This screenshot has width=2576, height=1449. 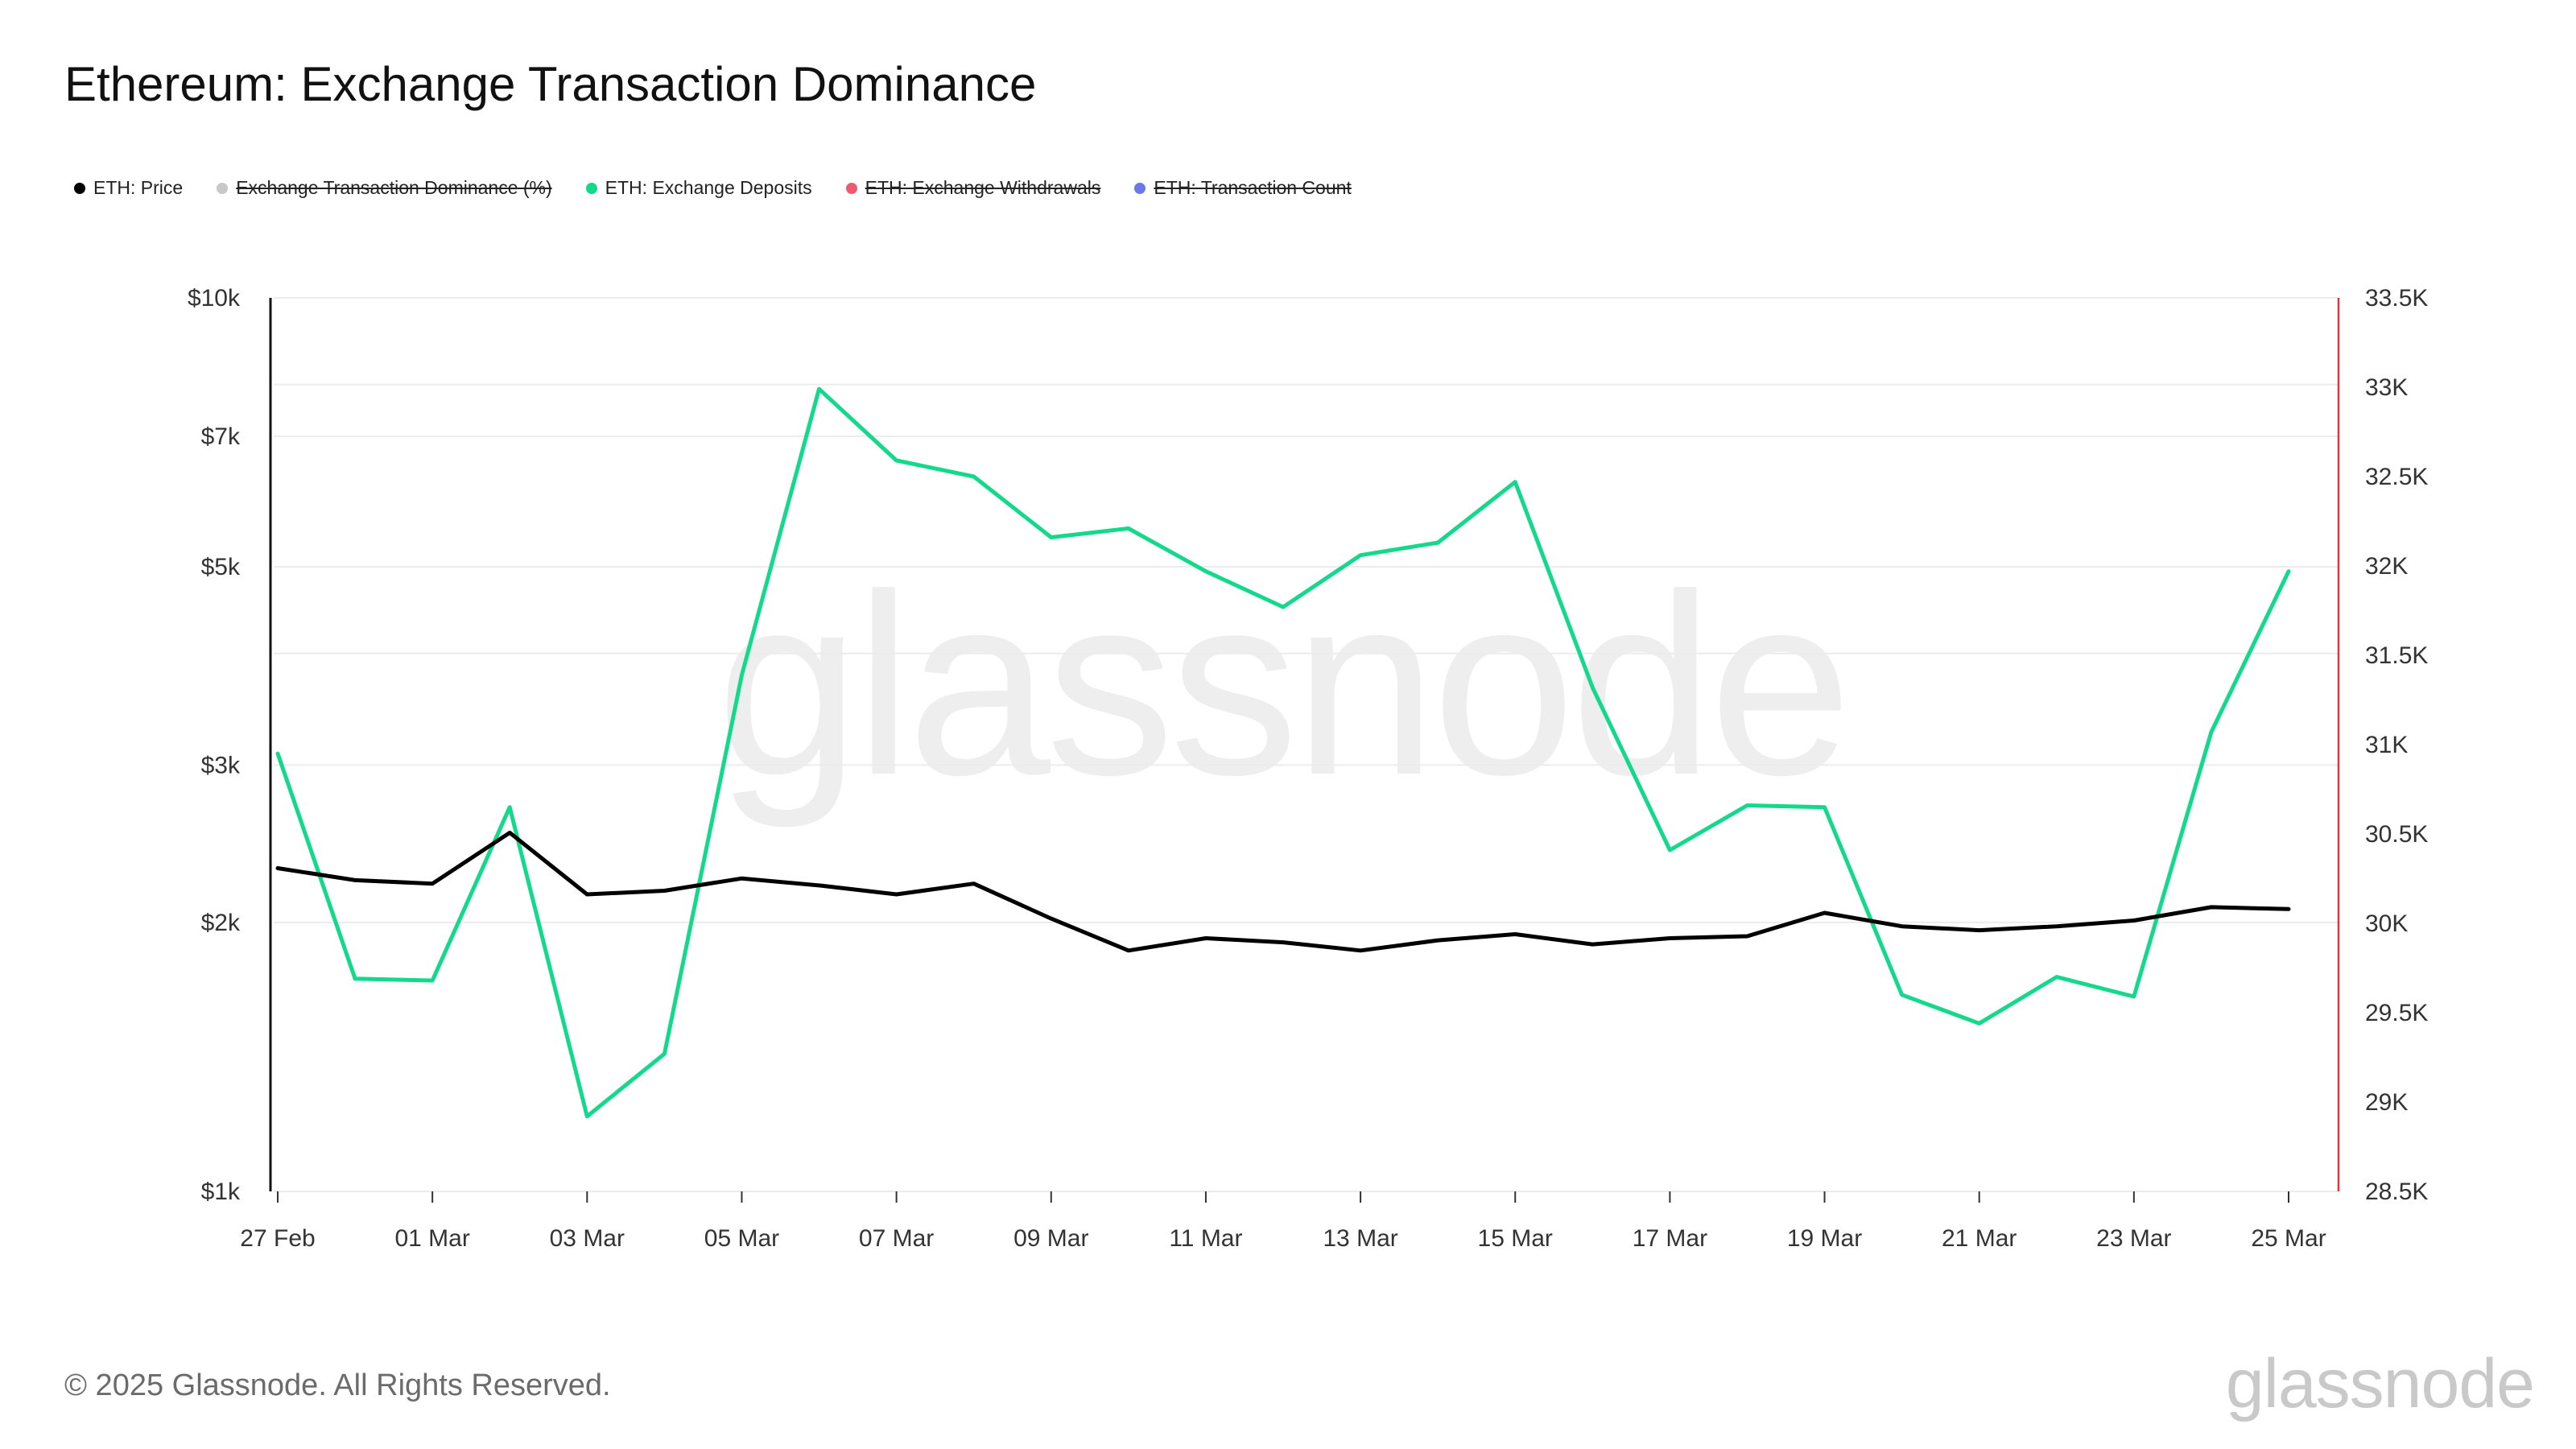 What do you see at coordinates (1253, 187) in the screenshot?
I see `legend-label: ETH: Transaction Count` at bounding box center [1253, 187].